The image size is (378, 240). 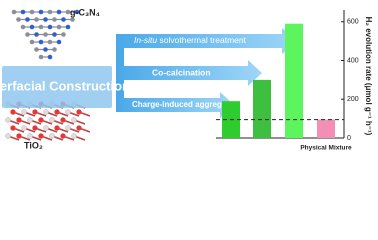 What do you see at coordinates (85, 12) in the screenshot?
I see `top-material-label: g-C₃N₄` at bounding box center [85, 12].